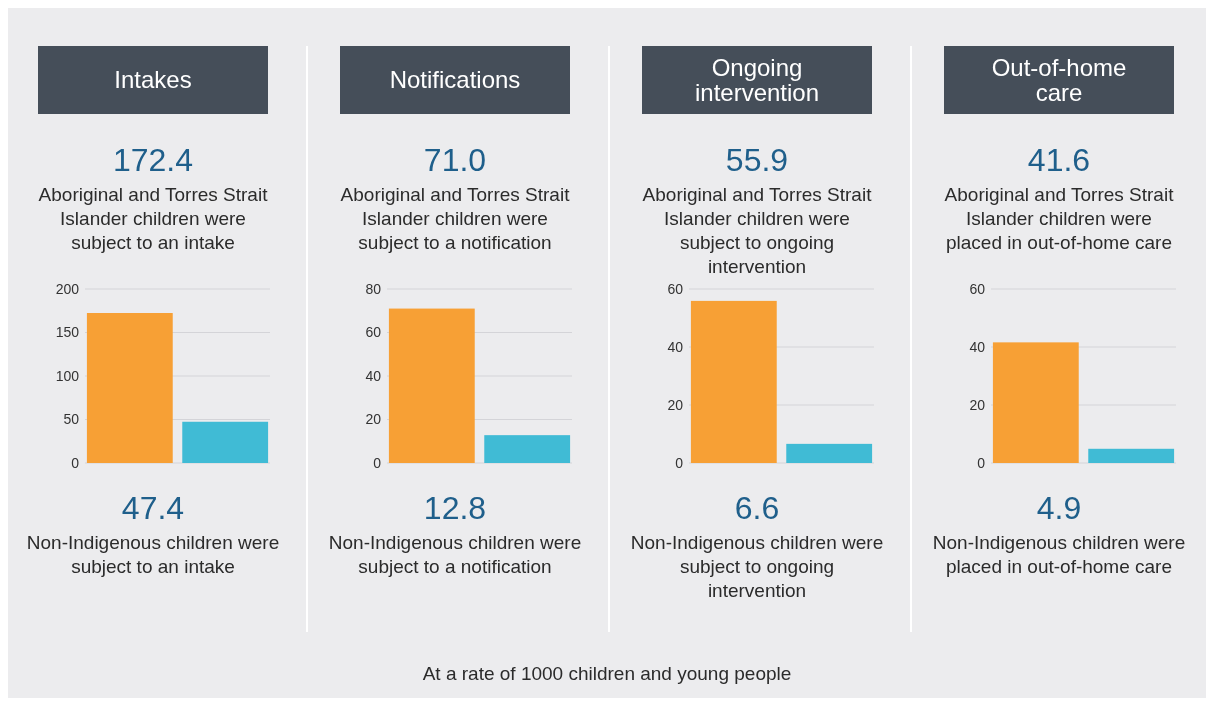 The width and height of the screenshot is (1214, 707). Describe the element at coordinates (757, 508) in the screenshot. I see `text: 6.6` at that location.